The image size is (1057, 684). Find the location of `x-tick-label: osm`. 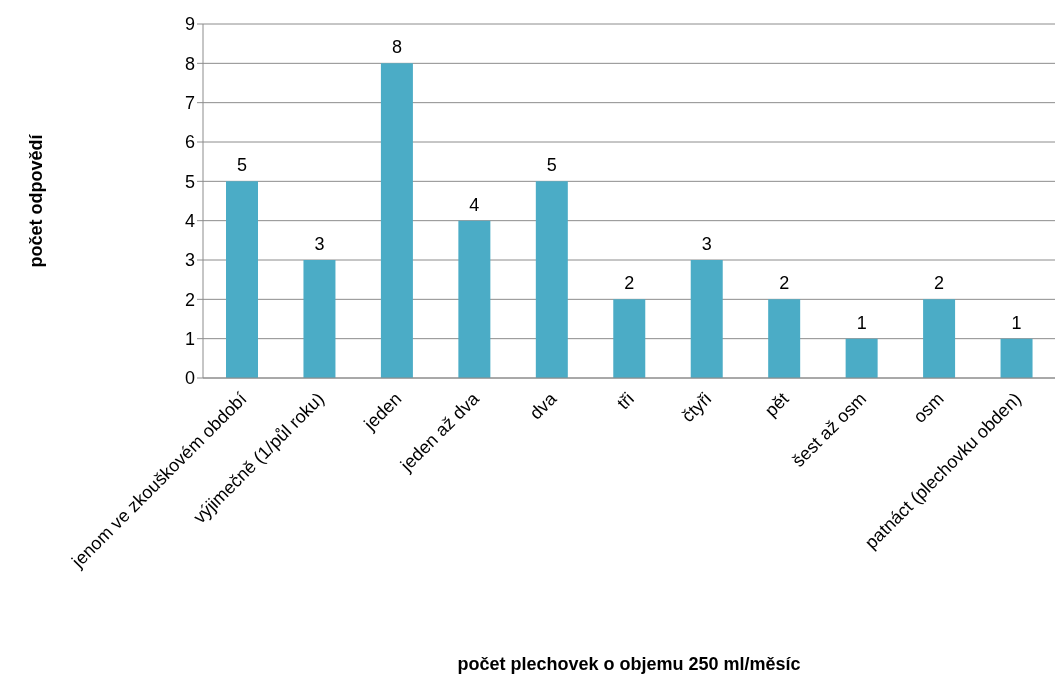

x-tick-label: osm is located at coordinates (928, 407).